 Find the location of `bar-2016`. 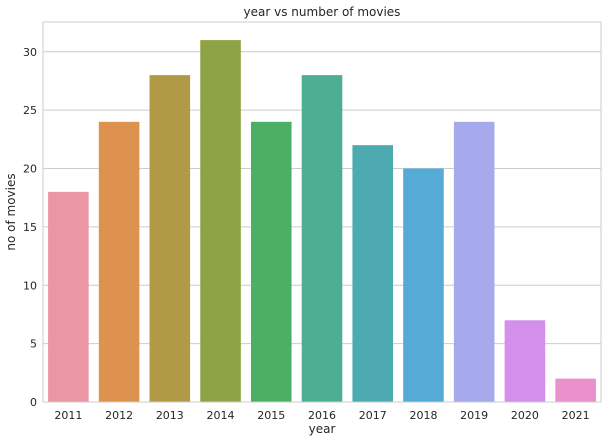

bar-2016 is located at coordinates (322, 238).